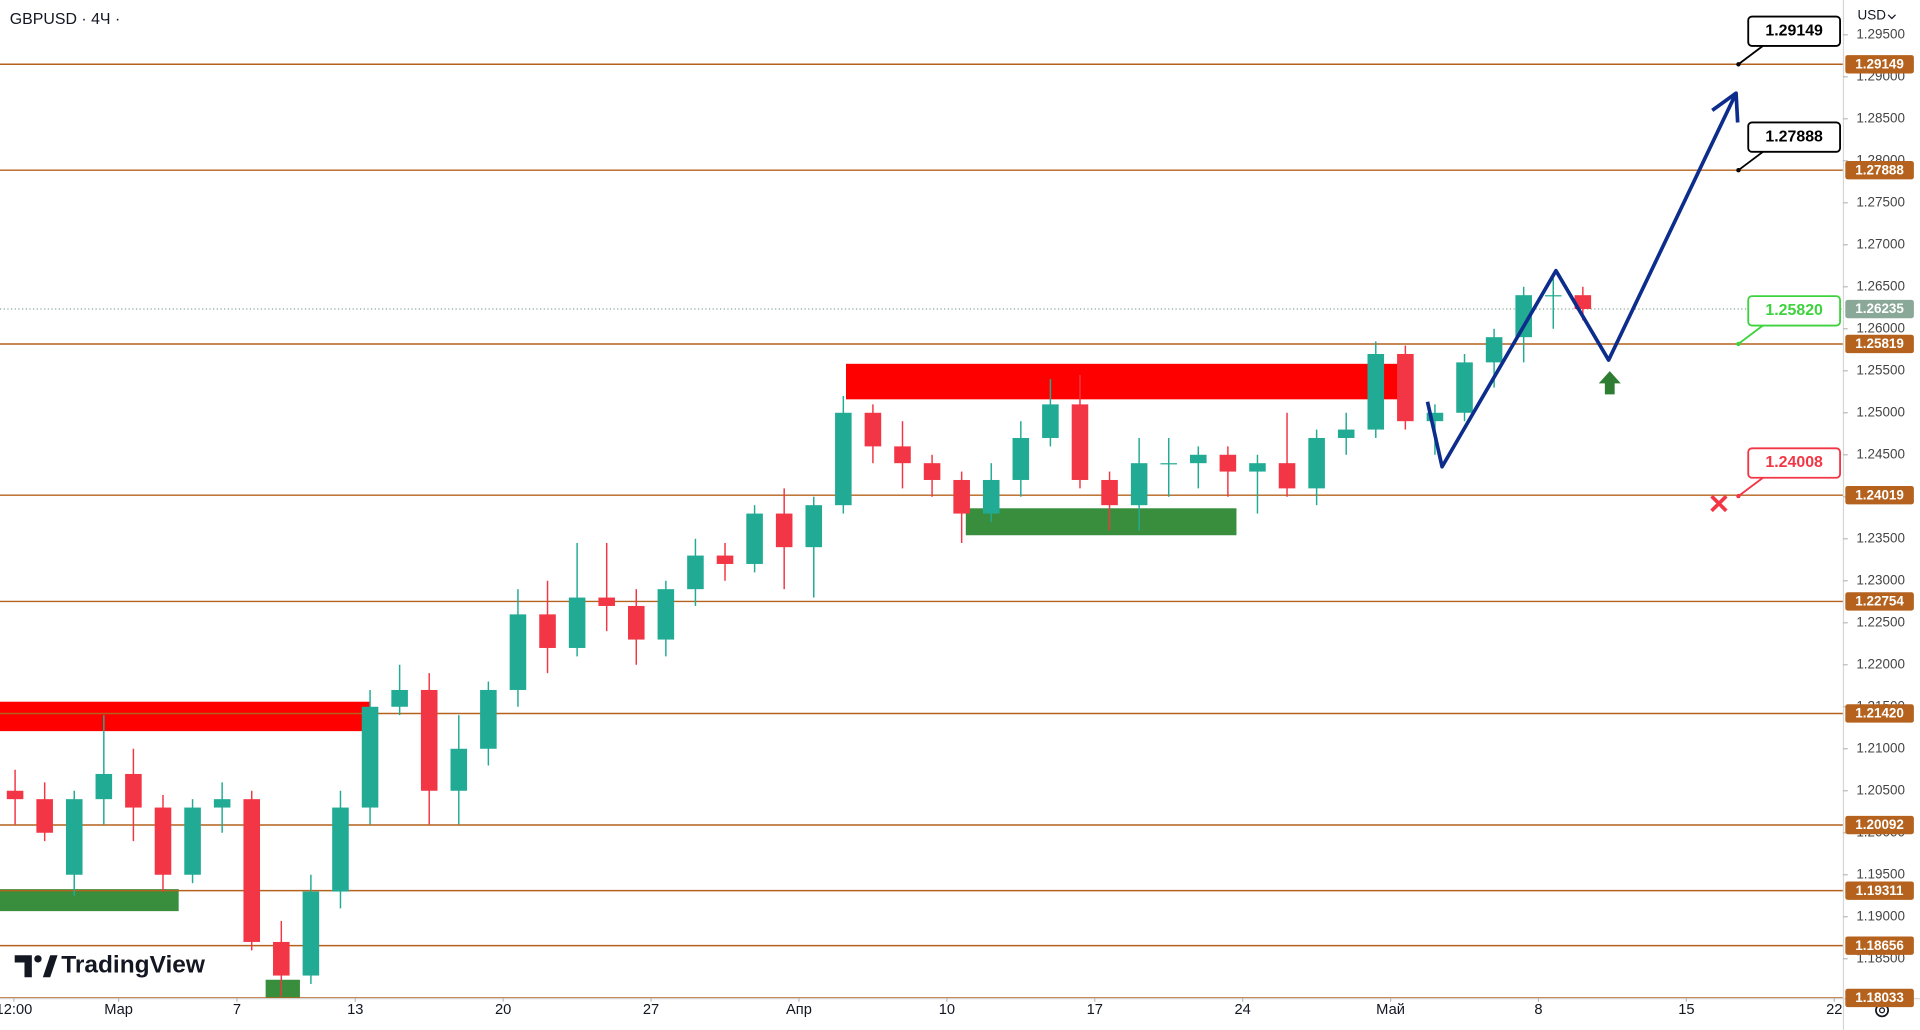 This screenshot has width=1920, height=1030. I want to click on symbol-title: GBPUSD · 4Ч ·, so click(65, 19).